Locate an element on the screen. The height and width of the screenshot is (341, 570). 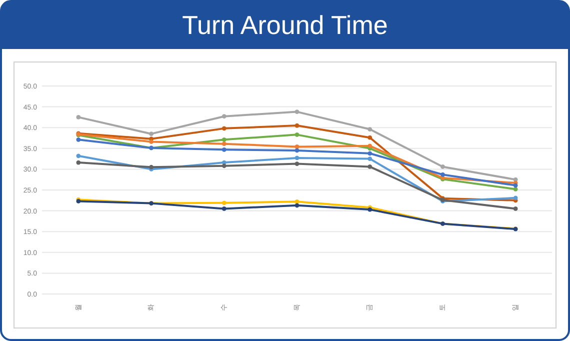
title: Turn Around Time is located at coordinates (285, 25).